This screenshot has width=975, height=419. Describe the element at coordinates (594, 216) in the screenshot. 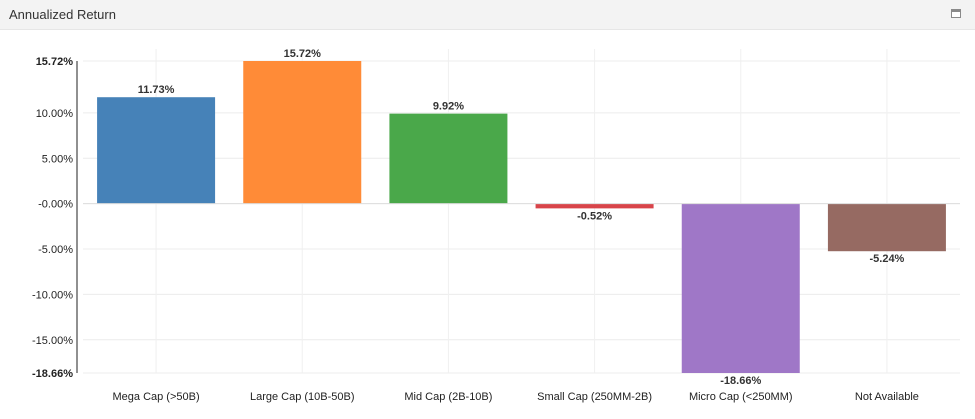

I see `value-label: -0.52%` at that location.